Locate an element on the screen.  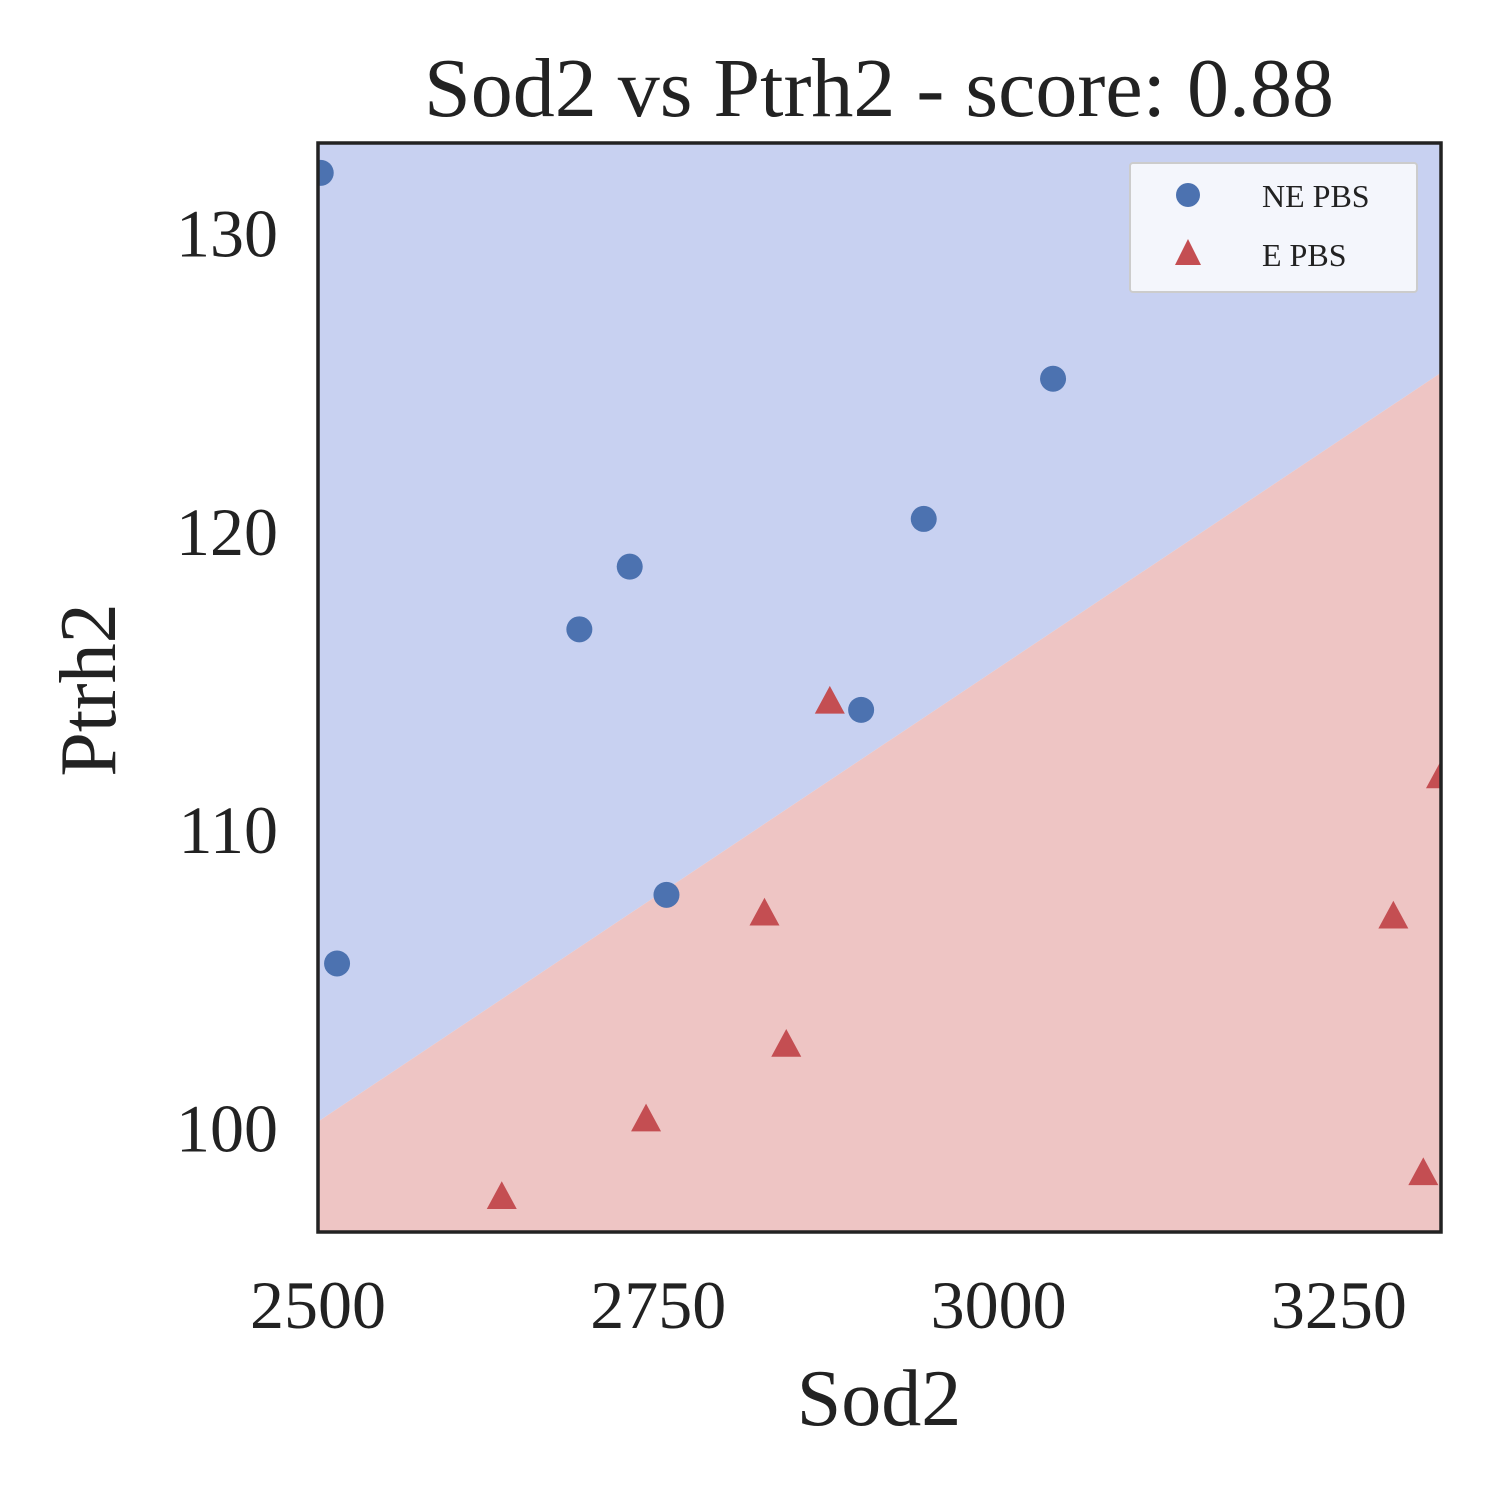
x-tick-label-2: 3000 is located at coordinates (999, 1305).